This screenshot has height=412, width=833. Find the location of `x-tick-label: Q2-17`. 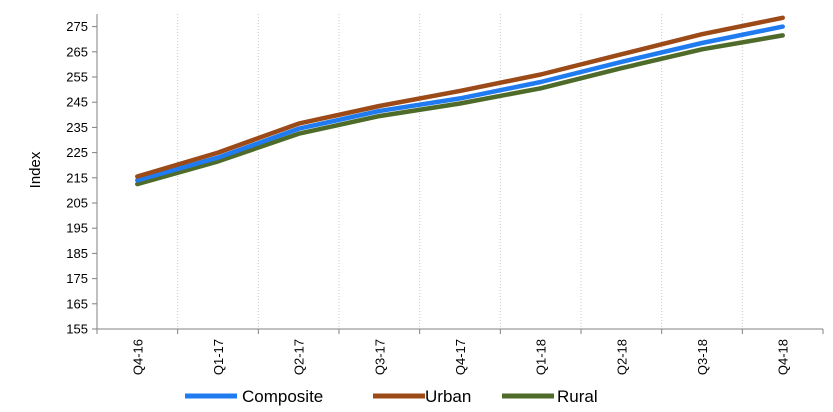

x-tick-label: Q2-17 is located at coordinates (299, 357).